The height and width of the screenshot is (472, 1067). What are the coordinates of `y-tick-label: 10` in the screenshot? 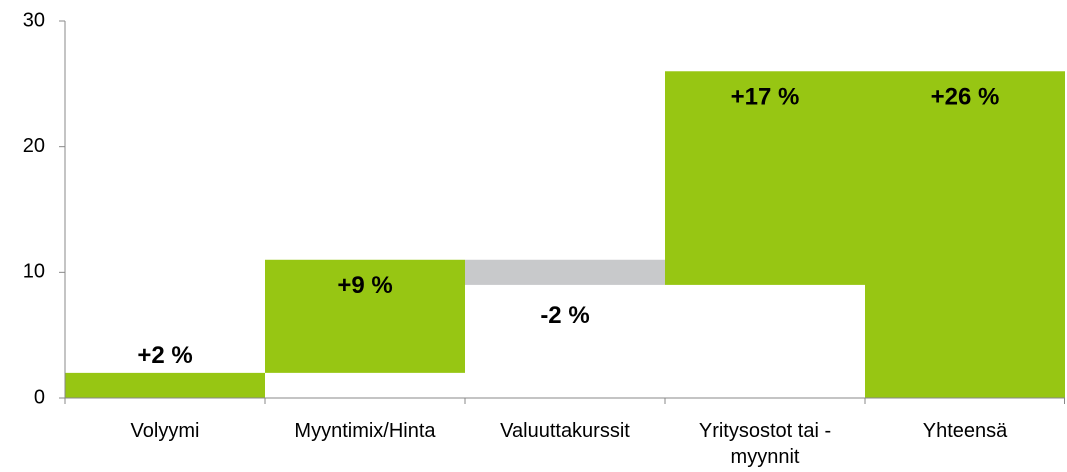 It's located at (34, 272).